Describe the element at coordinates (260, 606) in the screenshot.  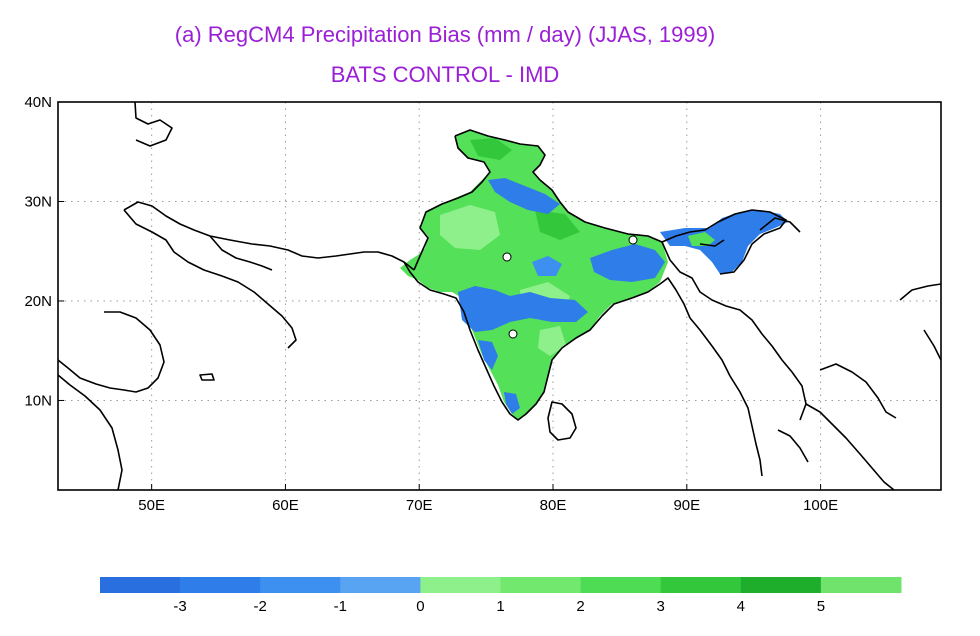
I see `colorbar-label: -2` at that location.